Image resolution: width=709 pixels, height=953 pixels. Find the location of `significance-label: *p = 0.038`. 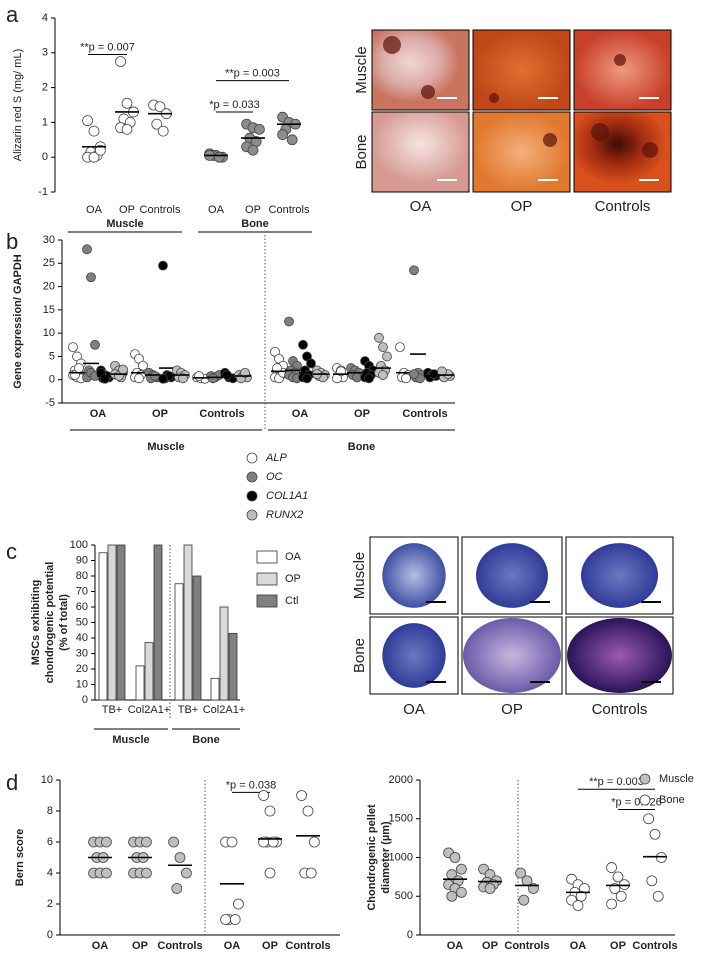

significance-label: *p = 0.038 is located at coordinates (251, 785).